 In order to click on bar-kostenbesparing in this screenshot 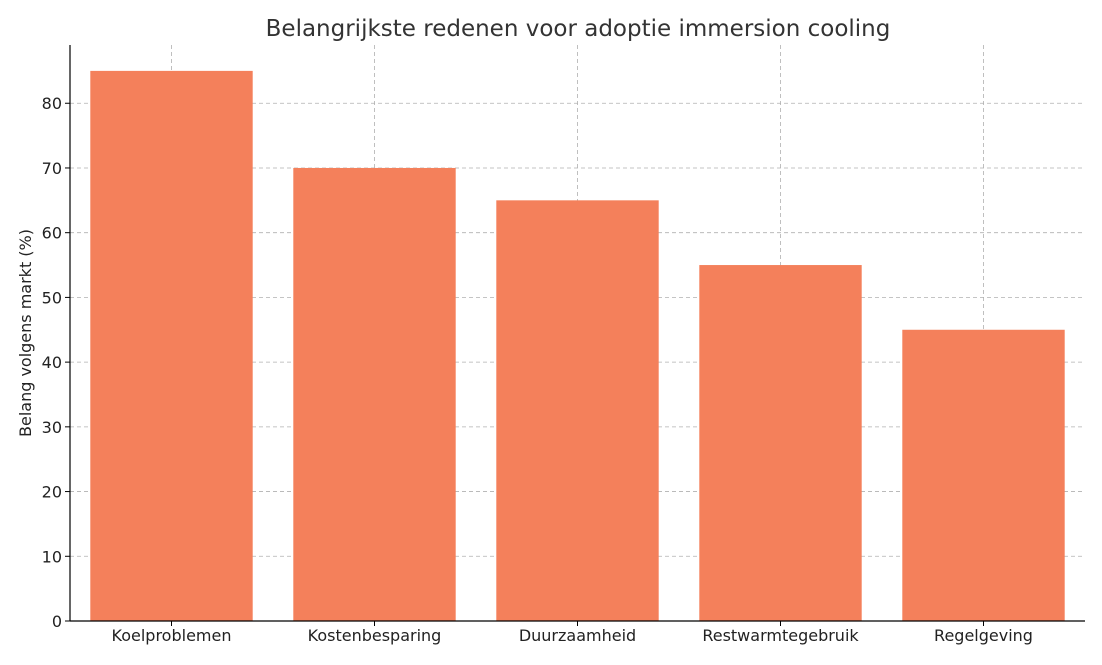, I will do `click(374, 394)`.